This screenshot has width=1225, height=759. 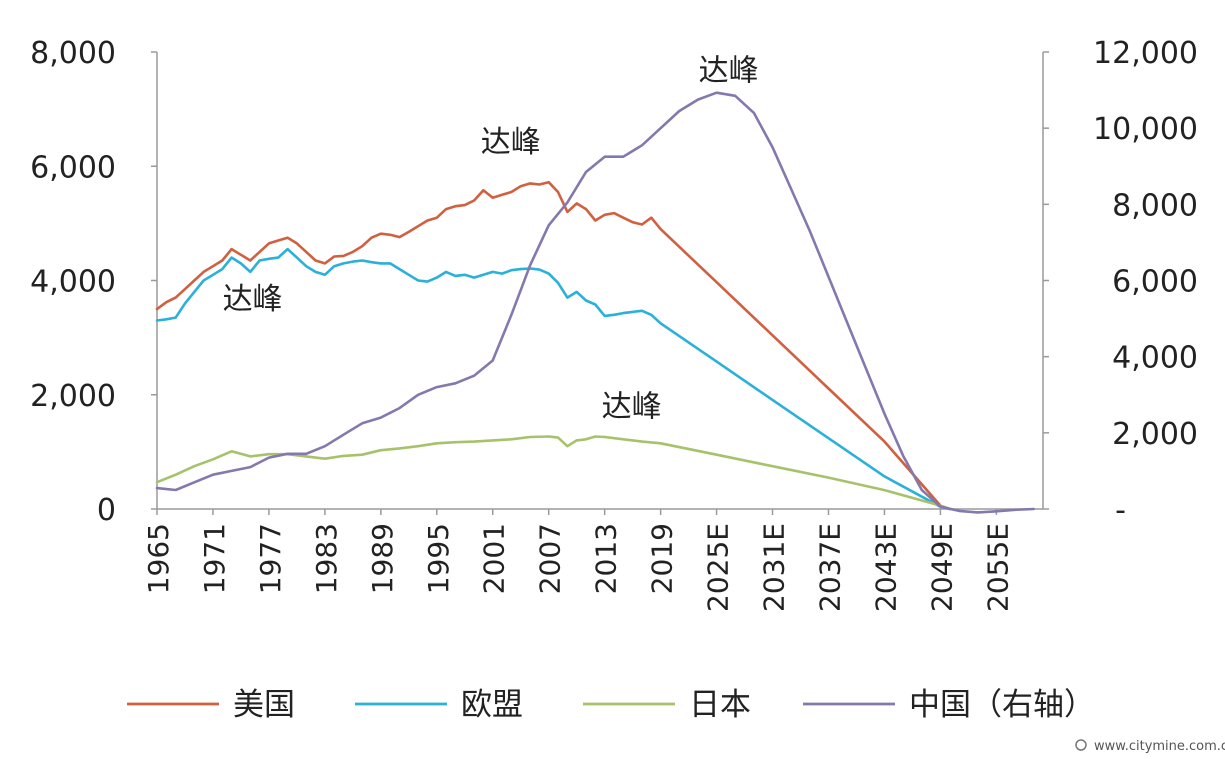 What do you see at coordinates (606, 558) in the screenshot?
I see `x-tick-label: 2013` at bounding box center [606, 558].